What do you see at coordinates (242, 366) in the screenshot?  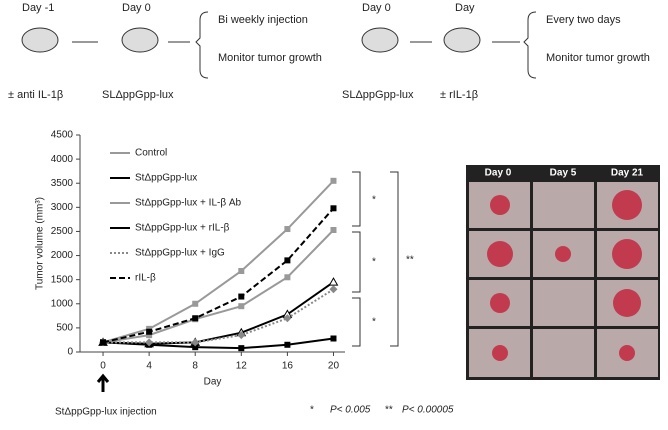 I see `x-tick-label: 12` at bounding box center [242, 366].